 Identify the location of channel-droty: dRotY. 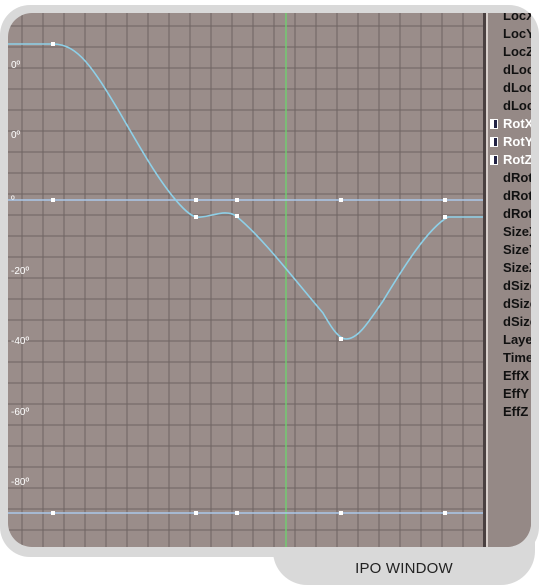
(509, 196).